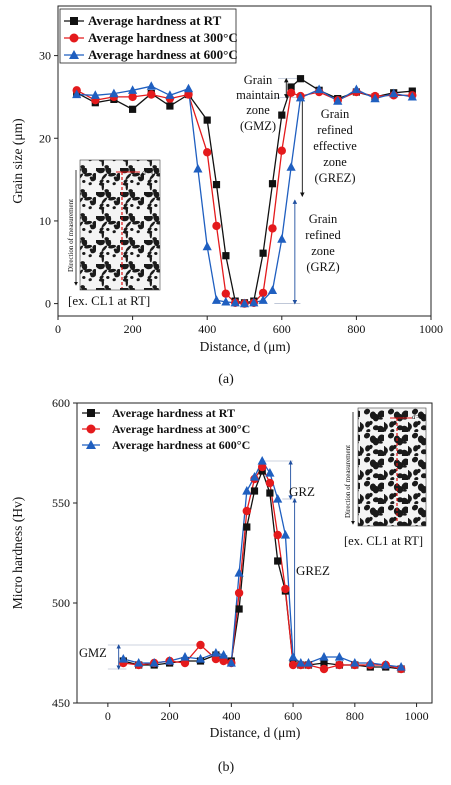  What do you see at coordinates (356, 329) in the screenshot?
I see `x-tick-label: 800` at bounding box center [356, 329].